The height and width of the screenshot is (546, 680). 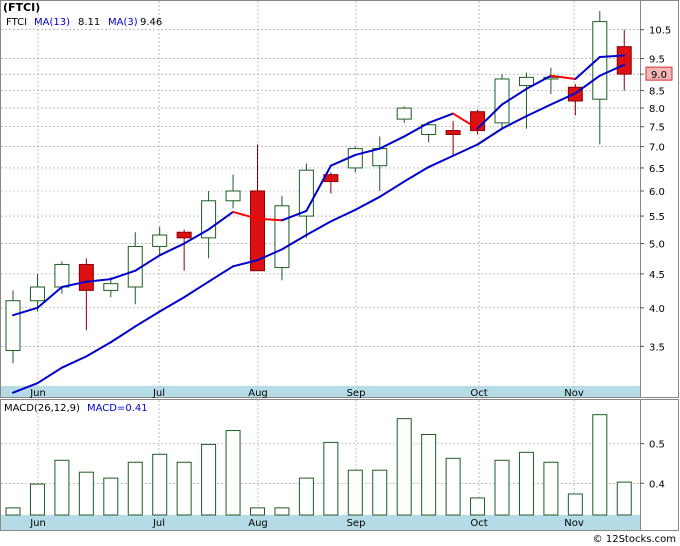 I want to click on price-y-tick-label: 5.0, so click(x=657, y=245).